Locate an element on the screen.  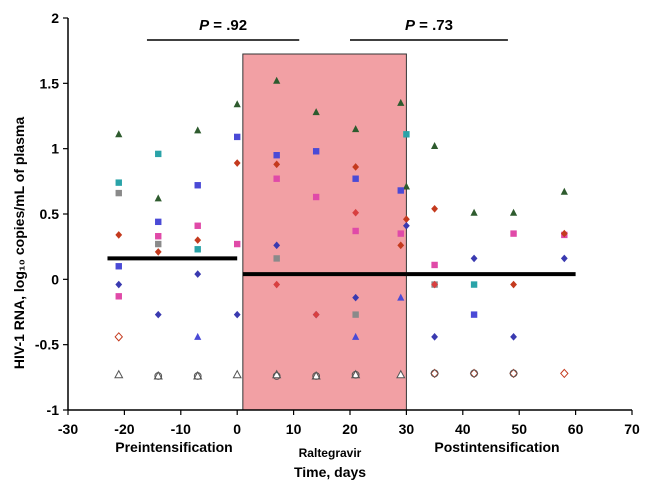
y-tick-label: 0.5 is located at coordinates (50, 214).